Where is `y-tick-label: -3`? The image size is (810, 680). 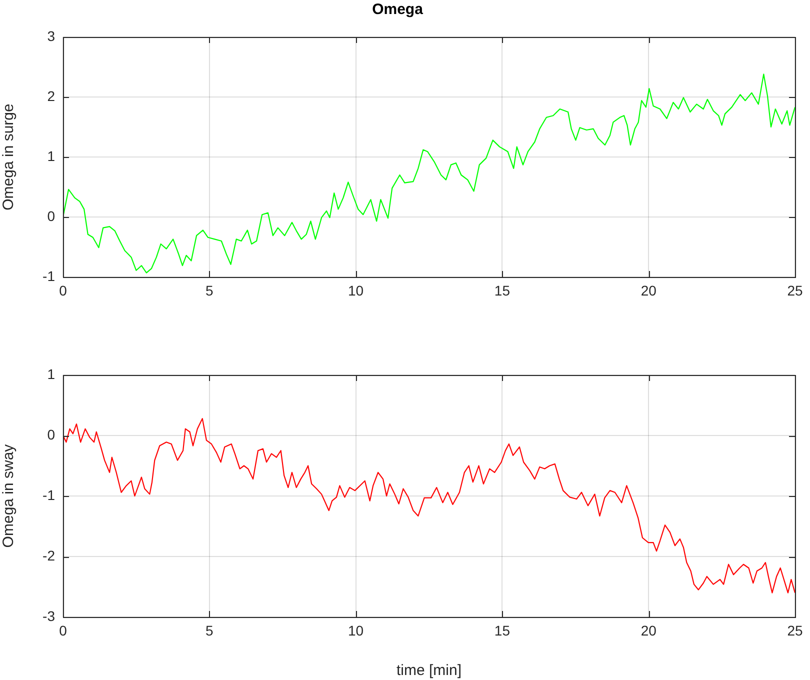 y-tick-label: -3 is located at coordinates (49, 616).